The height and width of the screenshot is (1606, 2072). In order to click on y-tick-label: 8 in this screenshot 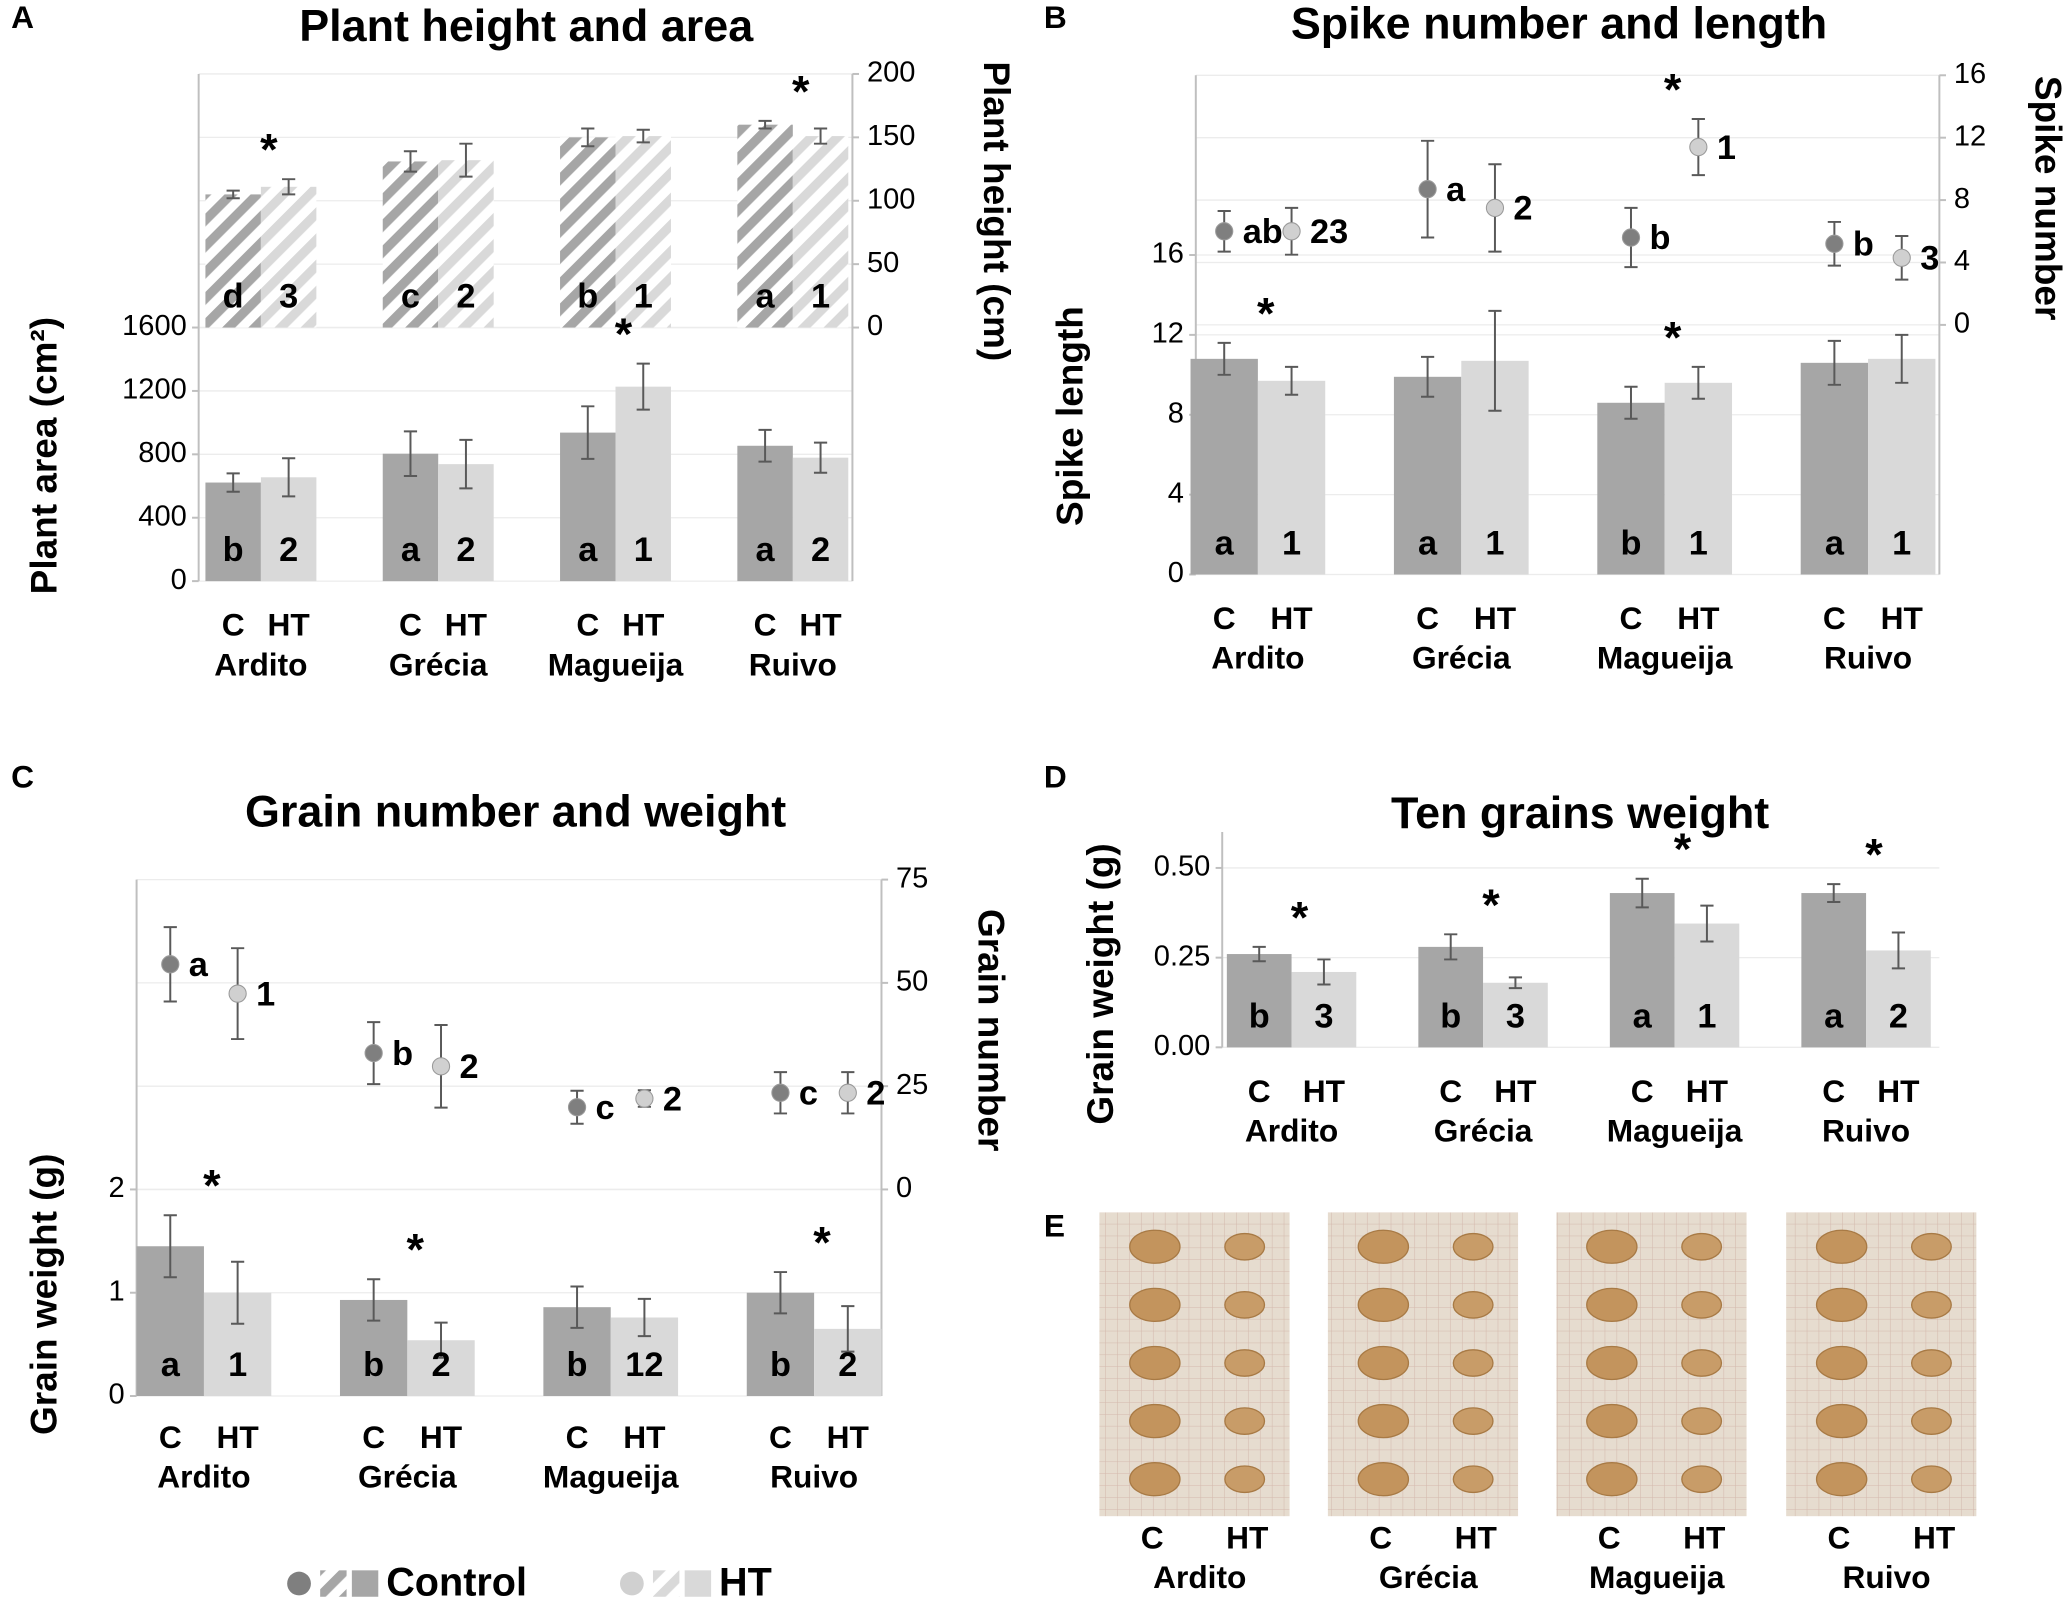, I will do `click(1176, 413)`.